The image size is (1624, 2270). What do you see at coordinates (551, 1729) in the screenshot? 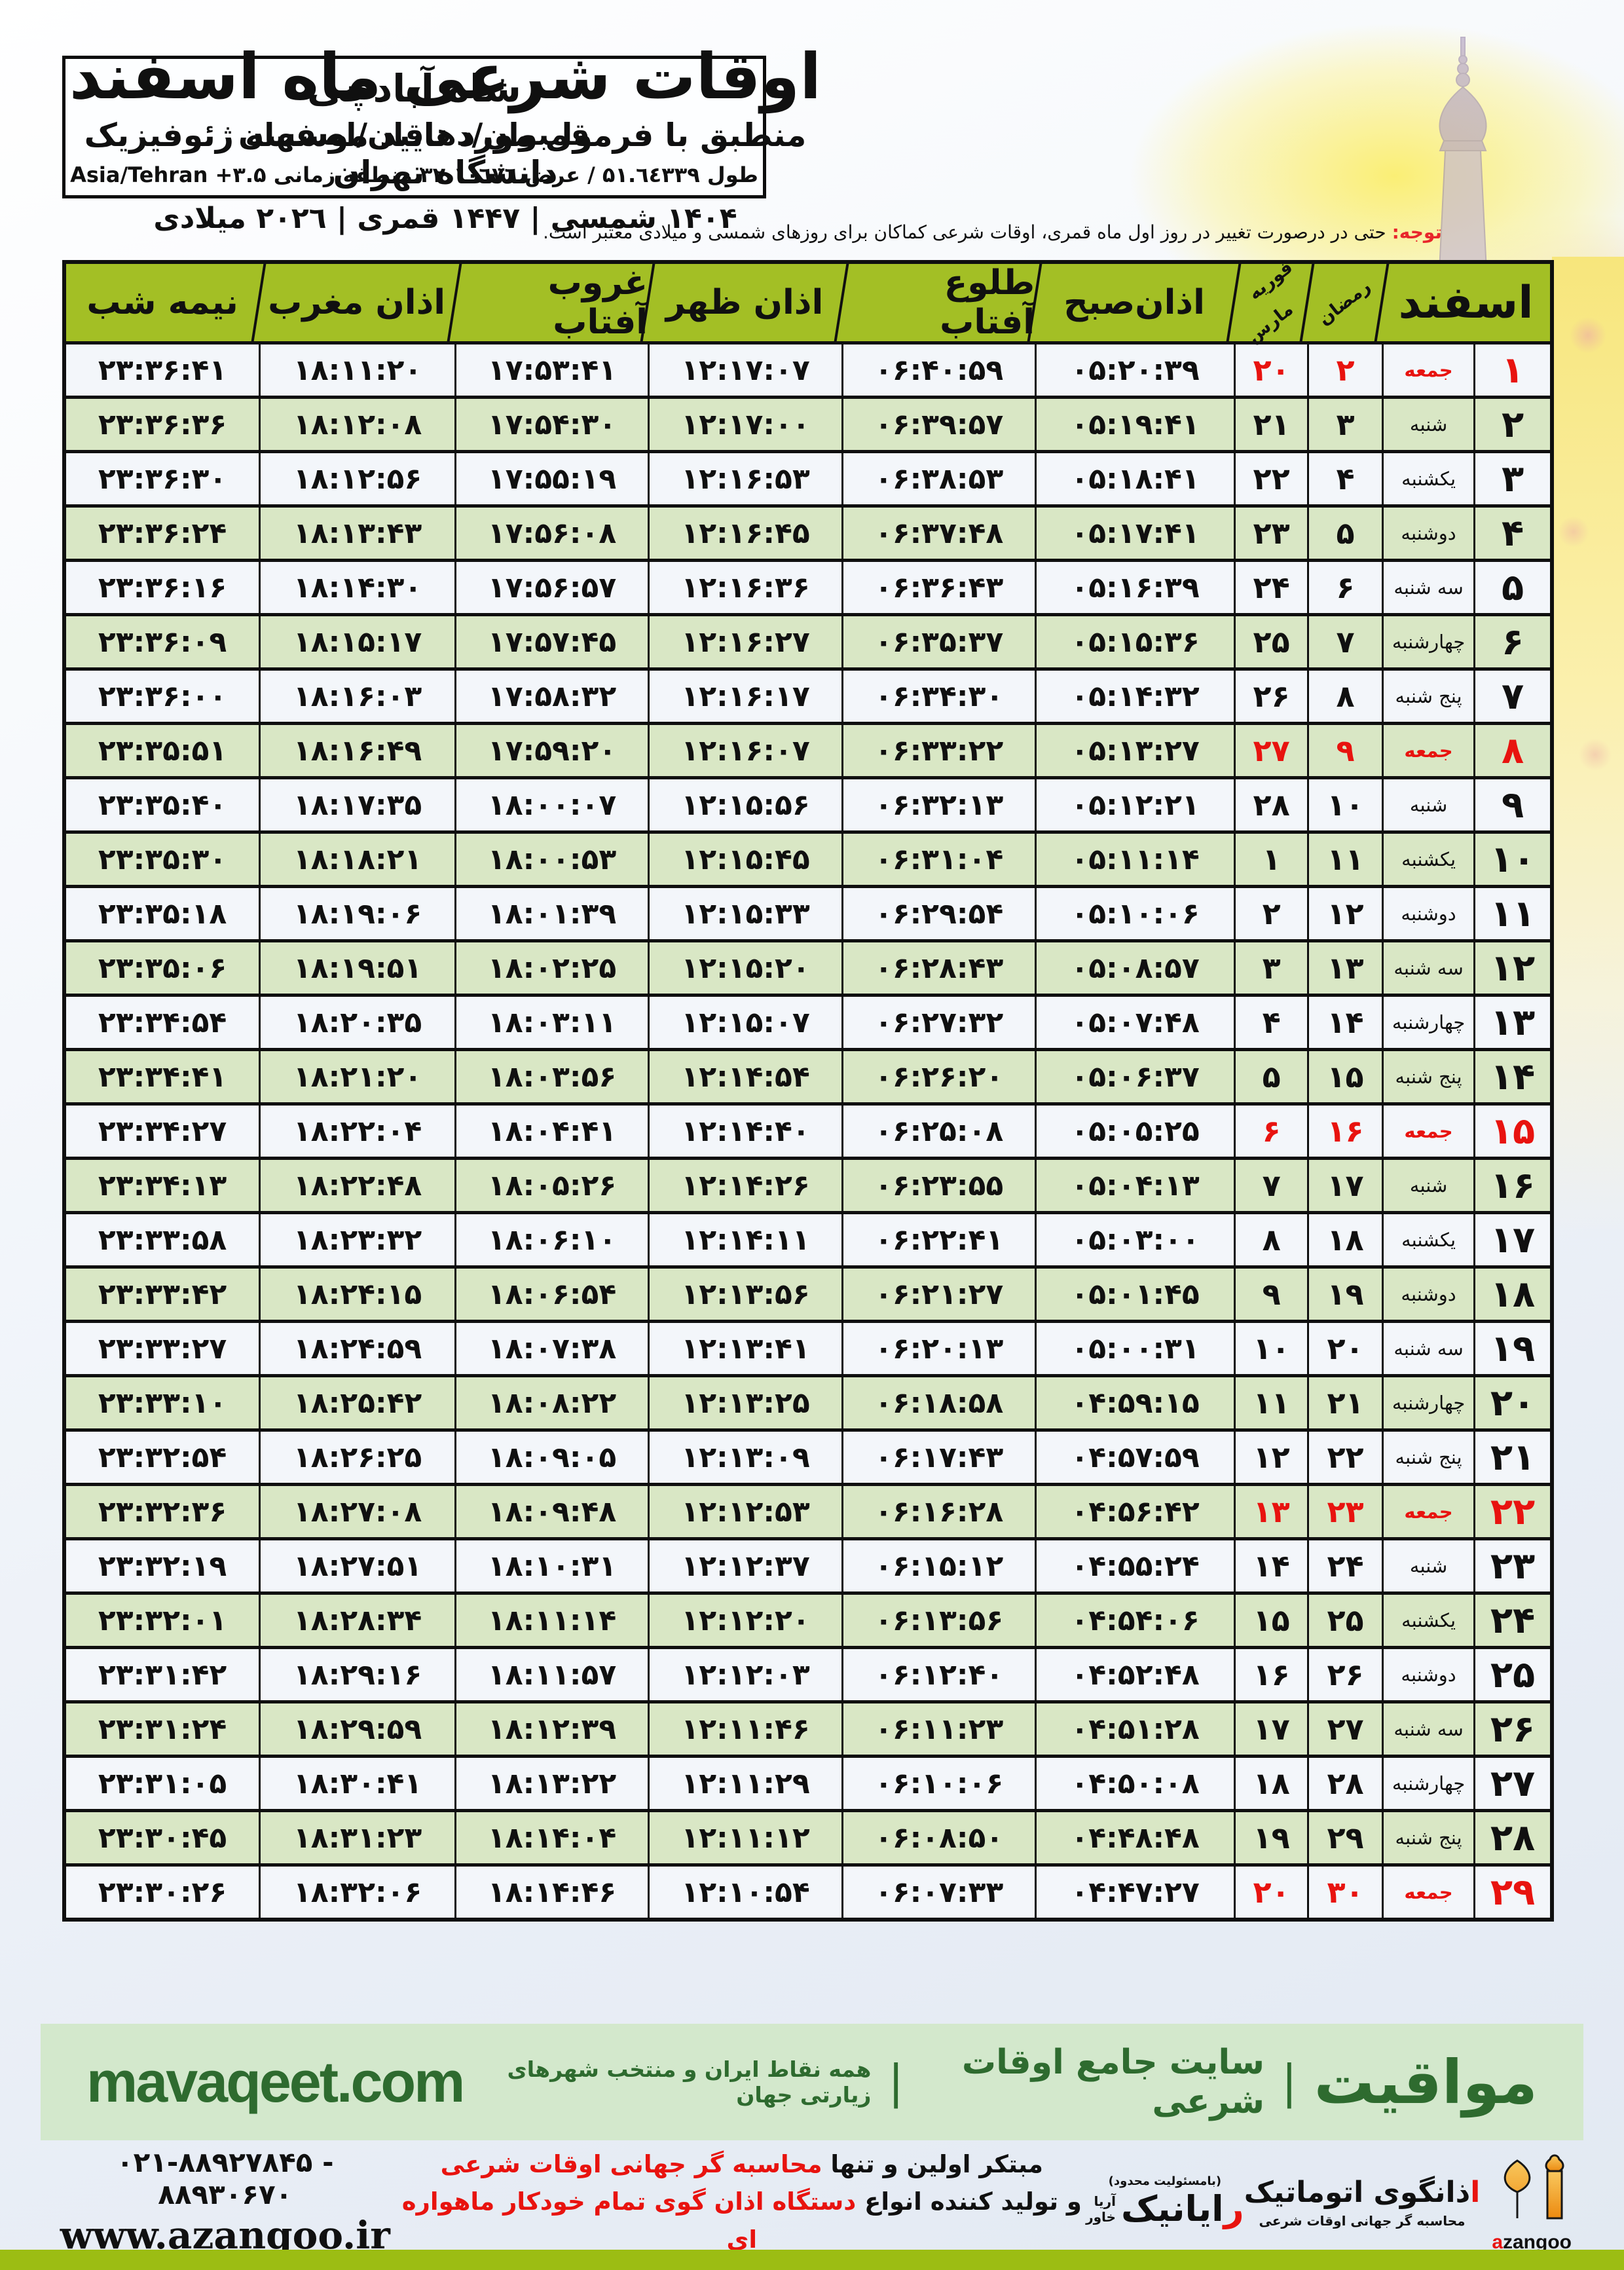
I see `cell-sunset-time: ۱۸:۱۲:۳۹` at bounding box center [551, 1729].